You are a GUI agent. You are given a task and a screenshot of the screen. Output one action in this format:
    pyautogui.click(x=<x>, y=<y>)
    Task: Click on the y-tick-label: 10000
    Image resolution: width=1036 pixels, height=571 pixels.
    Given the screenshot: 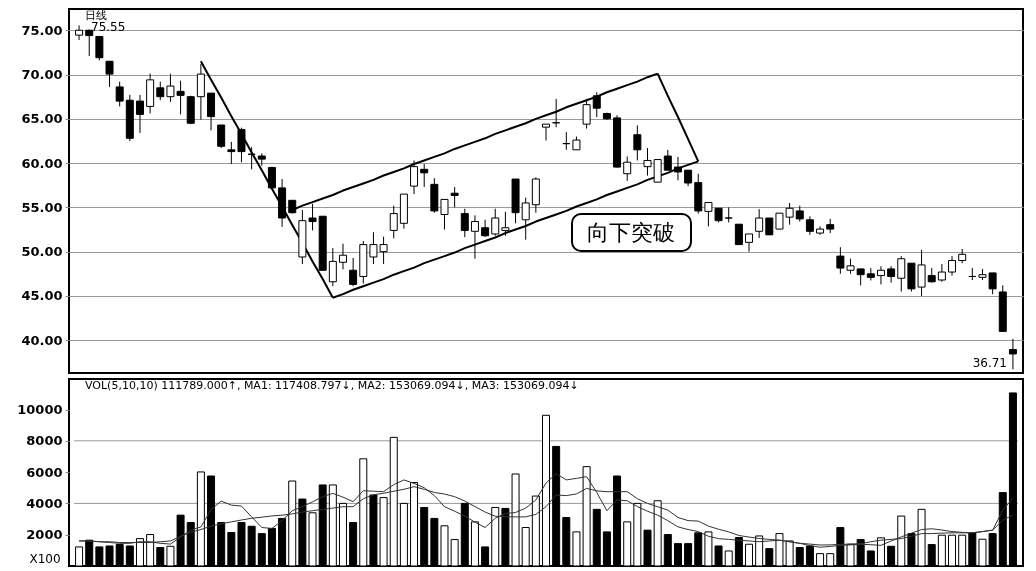 What is the action you would take?
    pyautogui.click(x=40, y=410)
    